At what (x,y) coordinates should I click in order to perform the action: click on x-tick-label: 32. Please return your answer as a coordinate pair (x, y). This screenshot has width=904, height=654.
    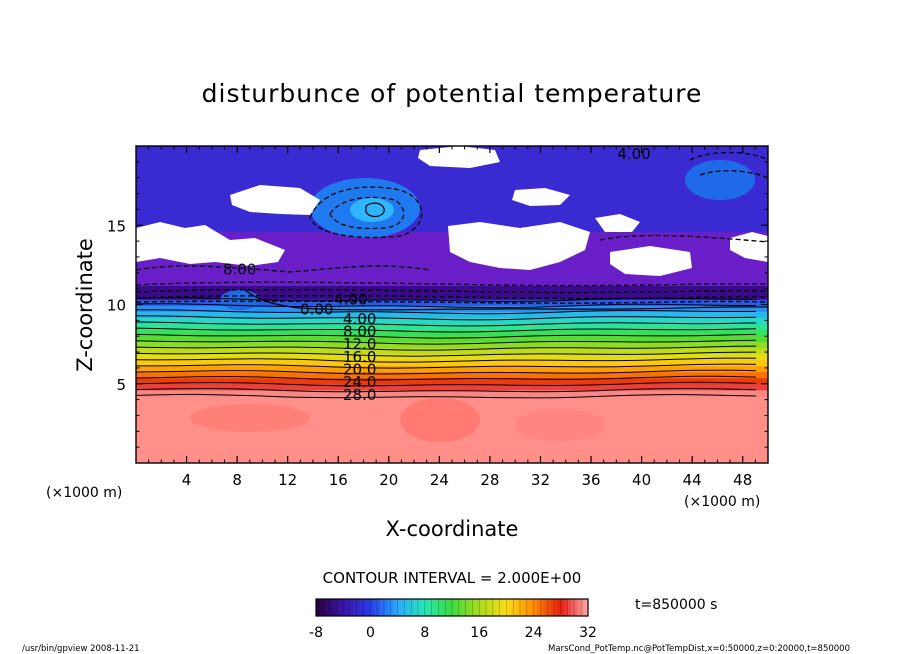
    Looking at the image, I should click on (540, 480).